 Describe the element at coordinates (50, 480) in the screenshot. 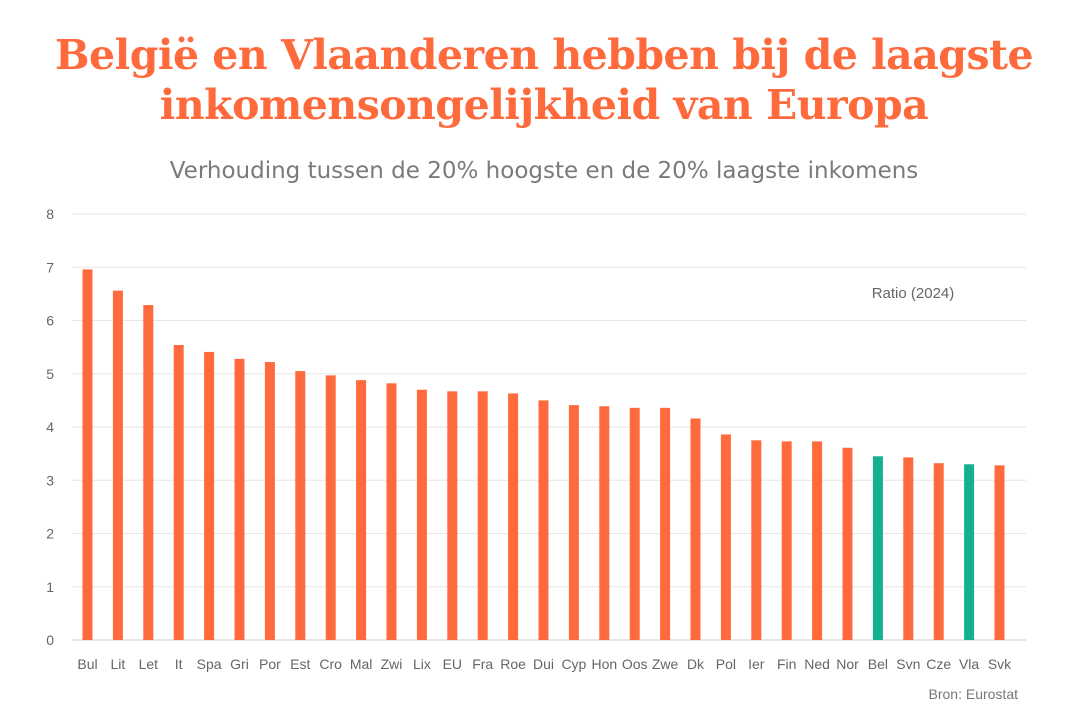

I see `y-tick-label: 3` at that location.